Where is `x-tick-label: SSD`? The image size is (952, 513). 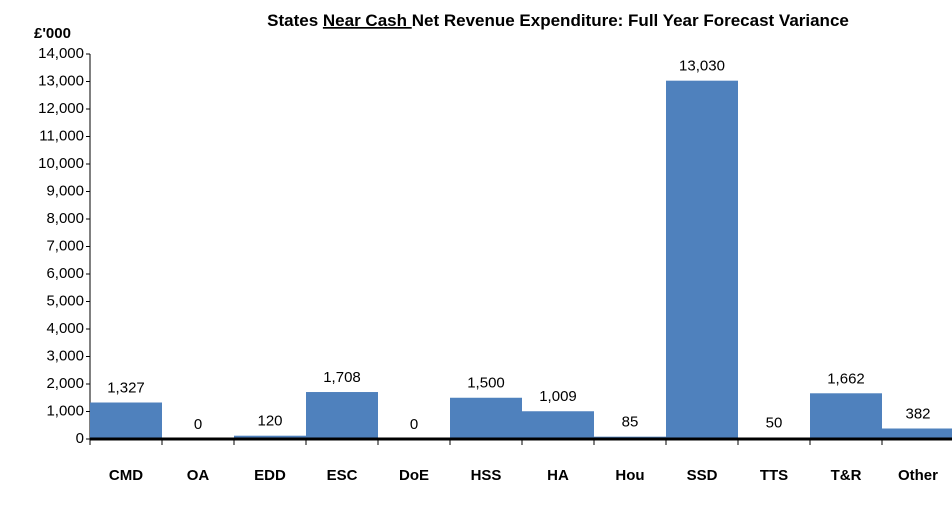 x-tick-label: SSD is located at coordinates (702, 475).